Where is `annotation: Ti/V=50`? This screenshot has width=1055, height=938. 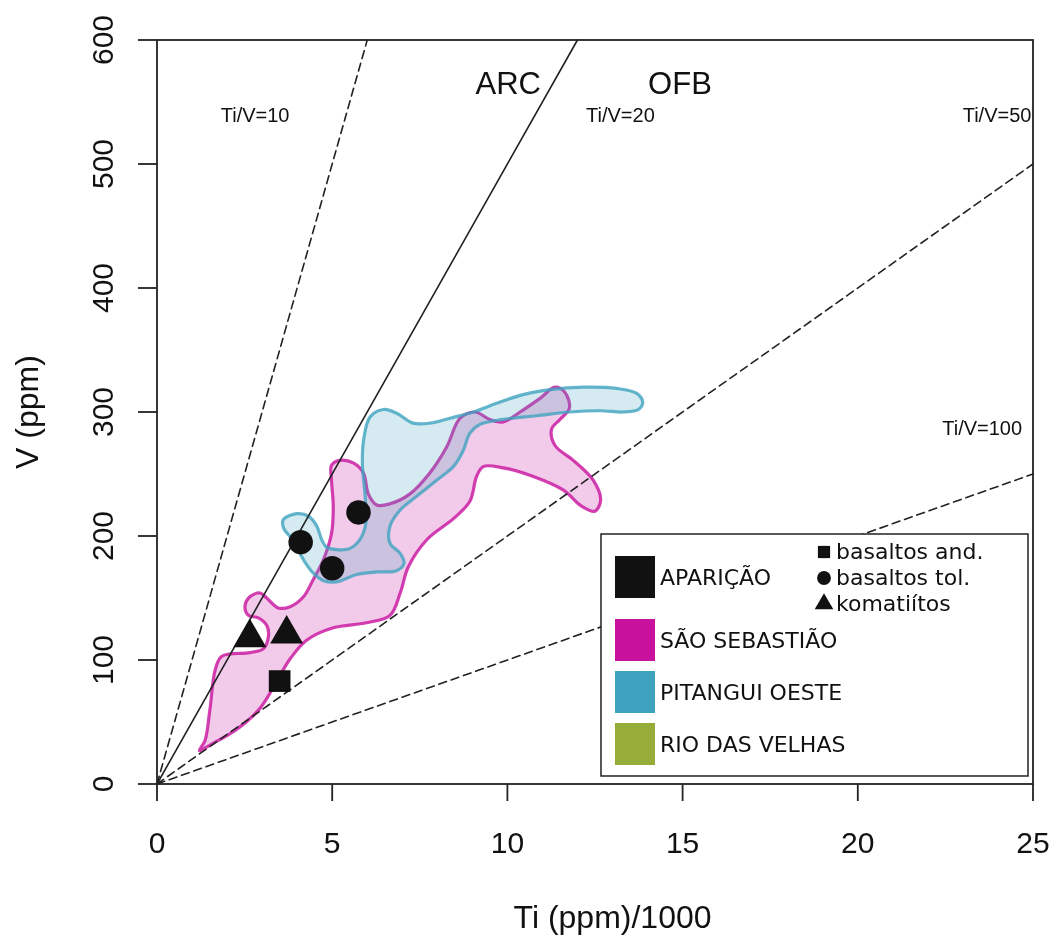
annotation: Ti/V=50 is located at coordinates (997, 115).